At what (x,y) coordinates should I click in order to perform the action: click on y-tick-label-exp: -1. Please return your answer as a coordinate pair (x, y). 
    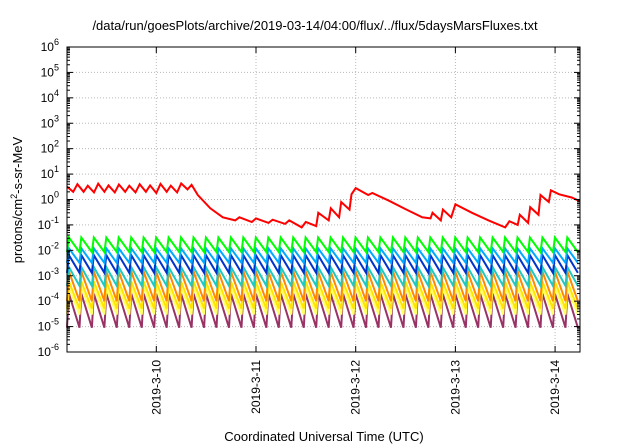
    Looking at the image, I should click on (55, 220).